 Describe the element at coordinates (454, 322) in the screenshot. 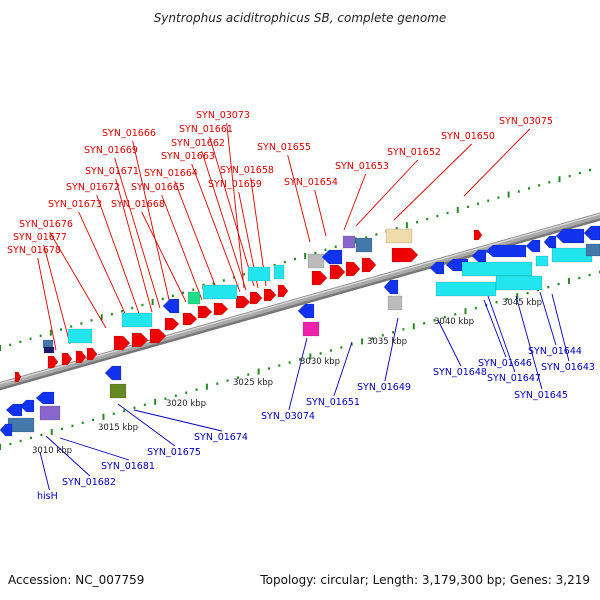

I see `scale-tick-label: 3040 kbp` at that location.